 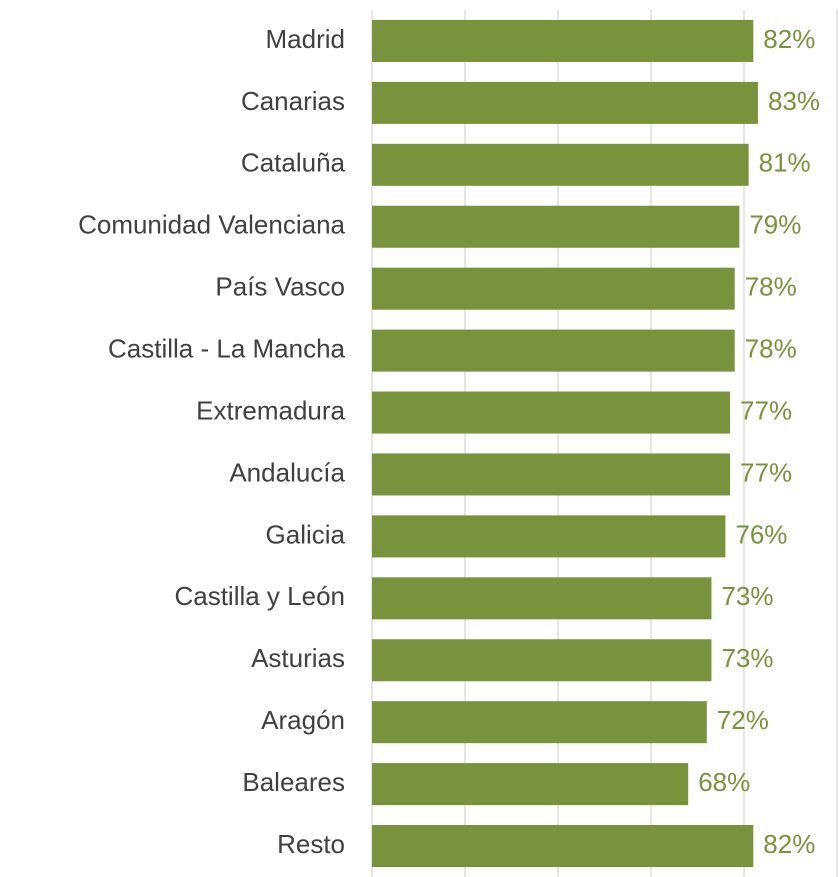 What do you see at coordinates (293, 163) in the screenshot?
I see `category-label: Cataluña` at bounding box center [293, 163].